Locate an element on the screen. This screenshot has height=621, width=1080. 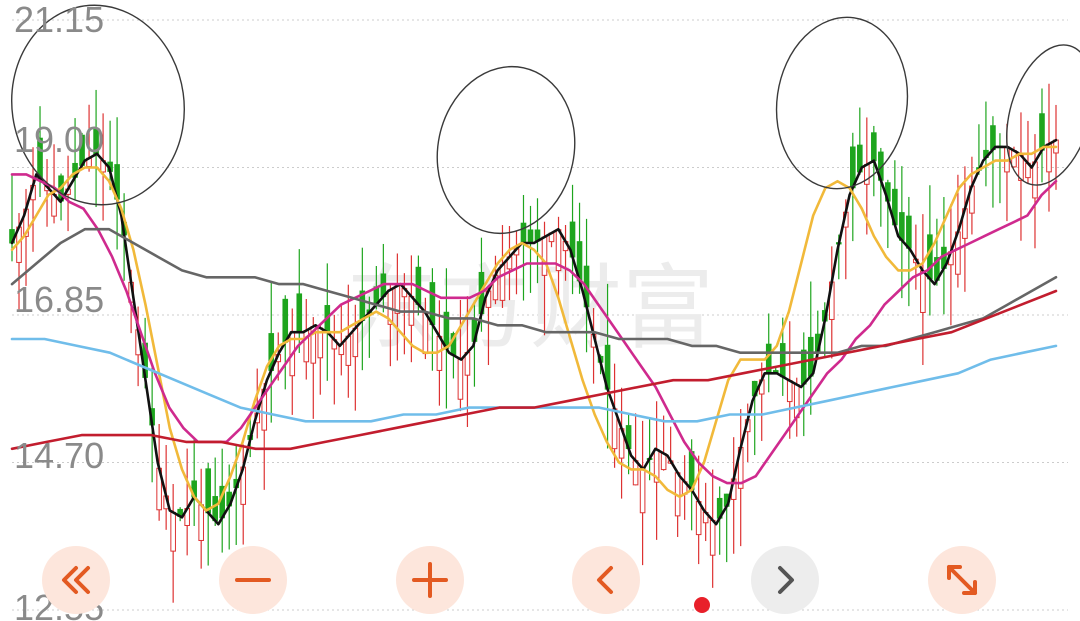
minus-icon is located at coordinates (253, 580).